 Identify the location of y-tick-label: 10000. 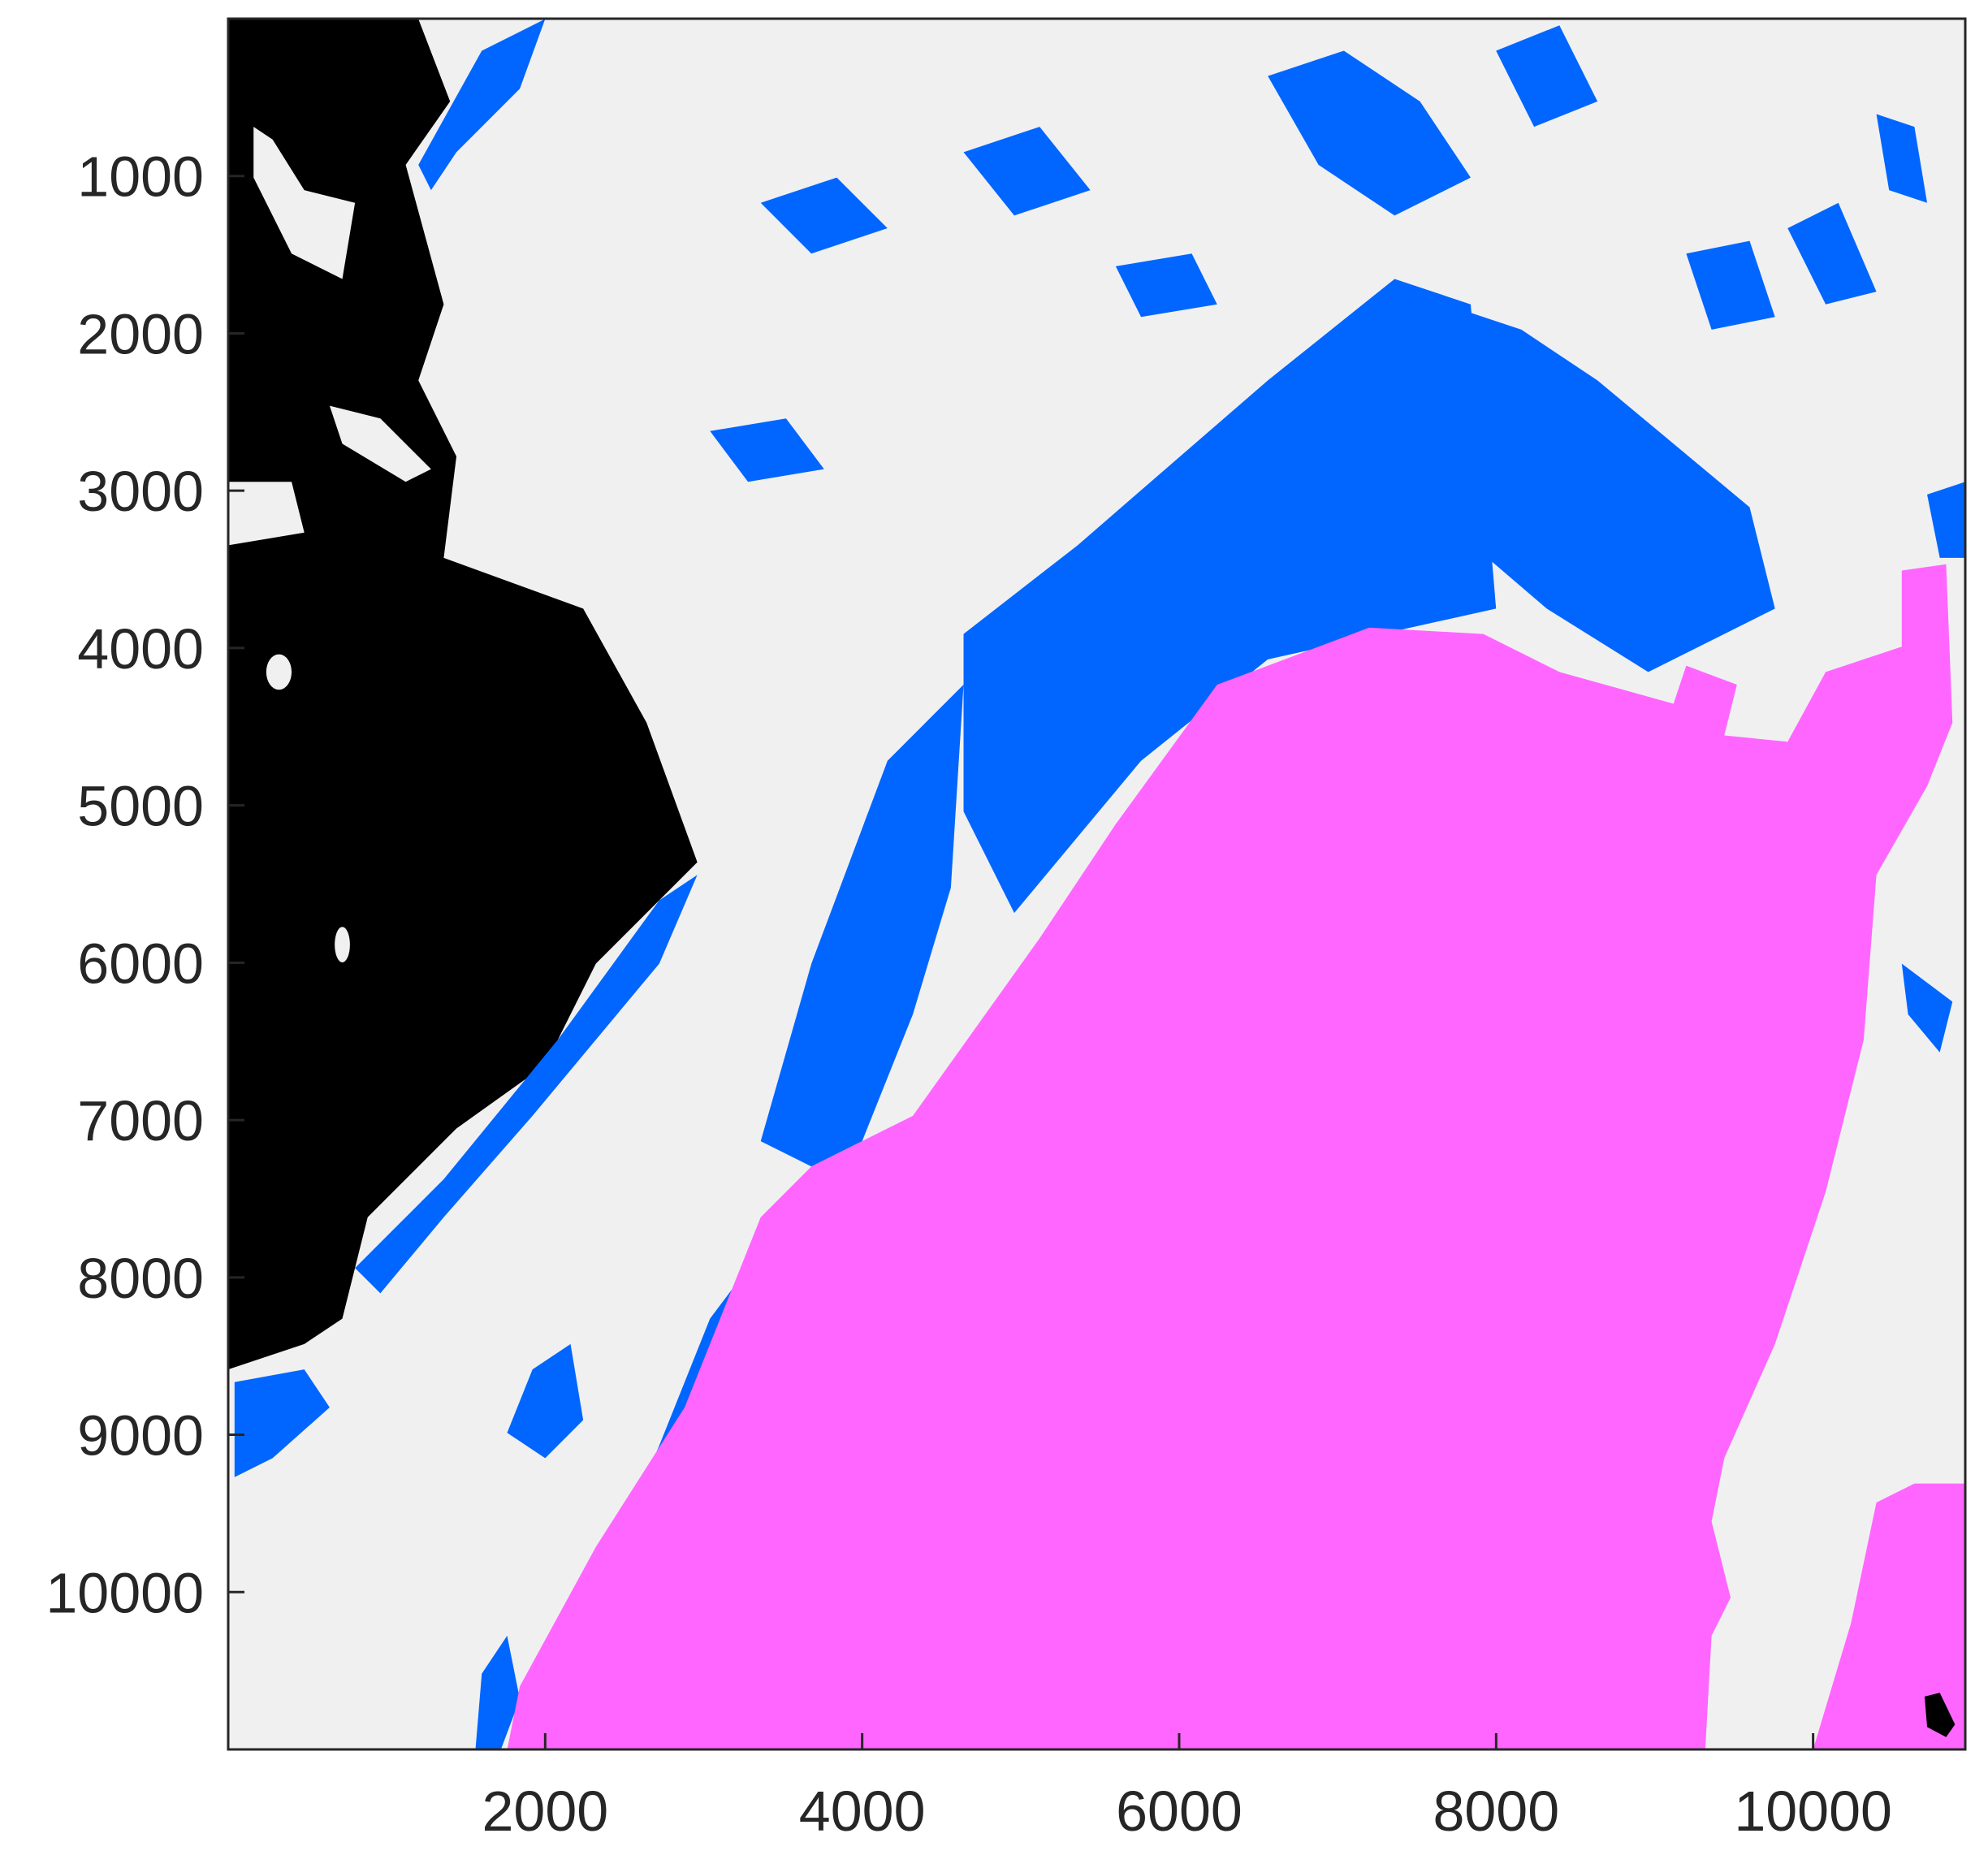
(125, 1592).